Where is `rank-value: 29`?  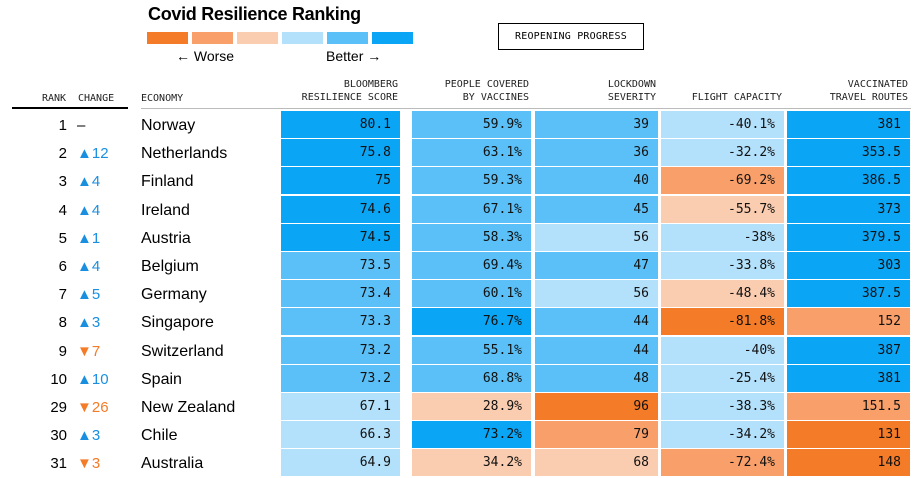
rank-value: 29 is located at coordinates (58, 407).